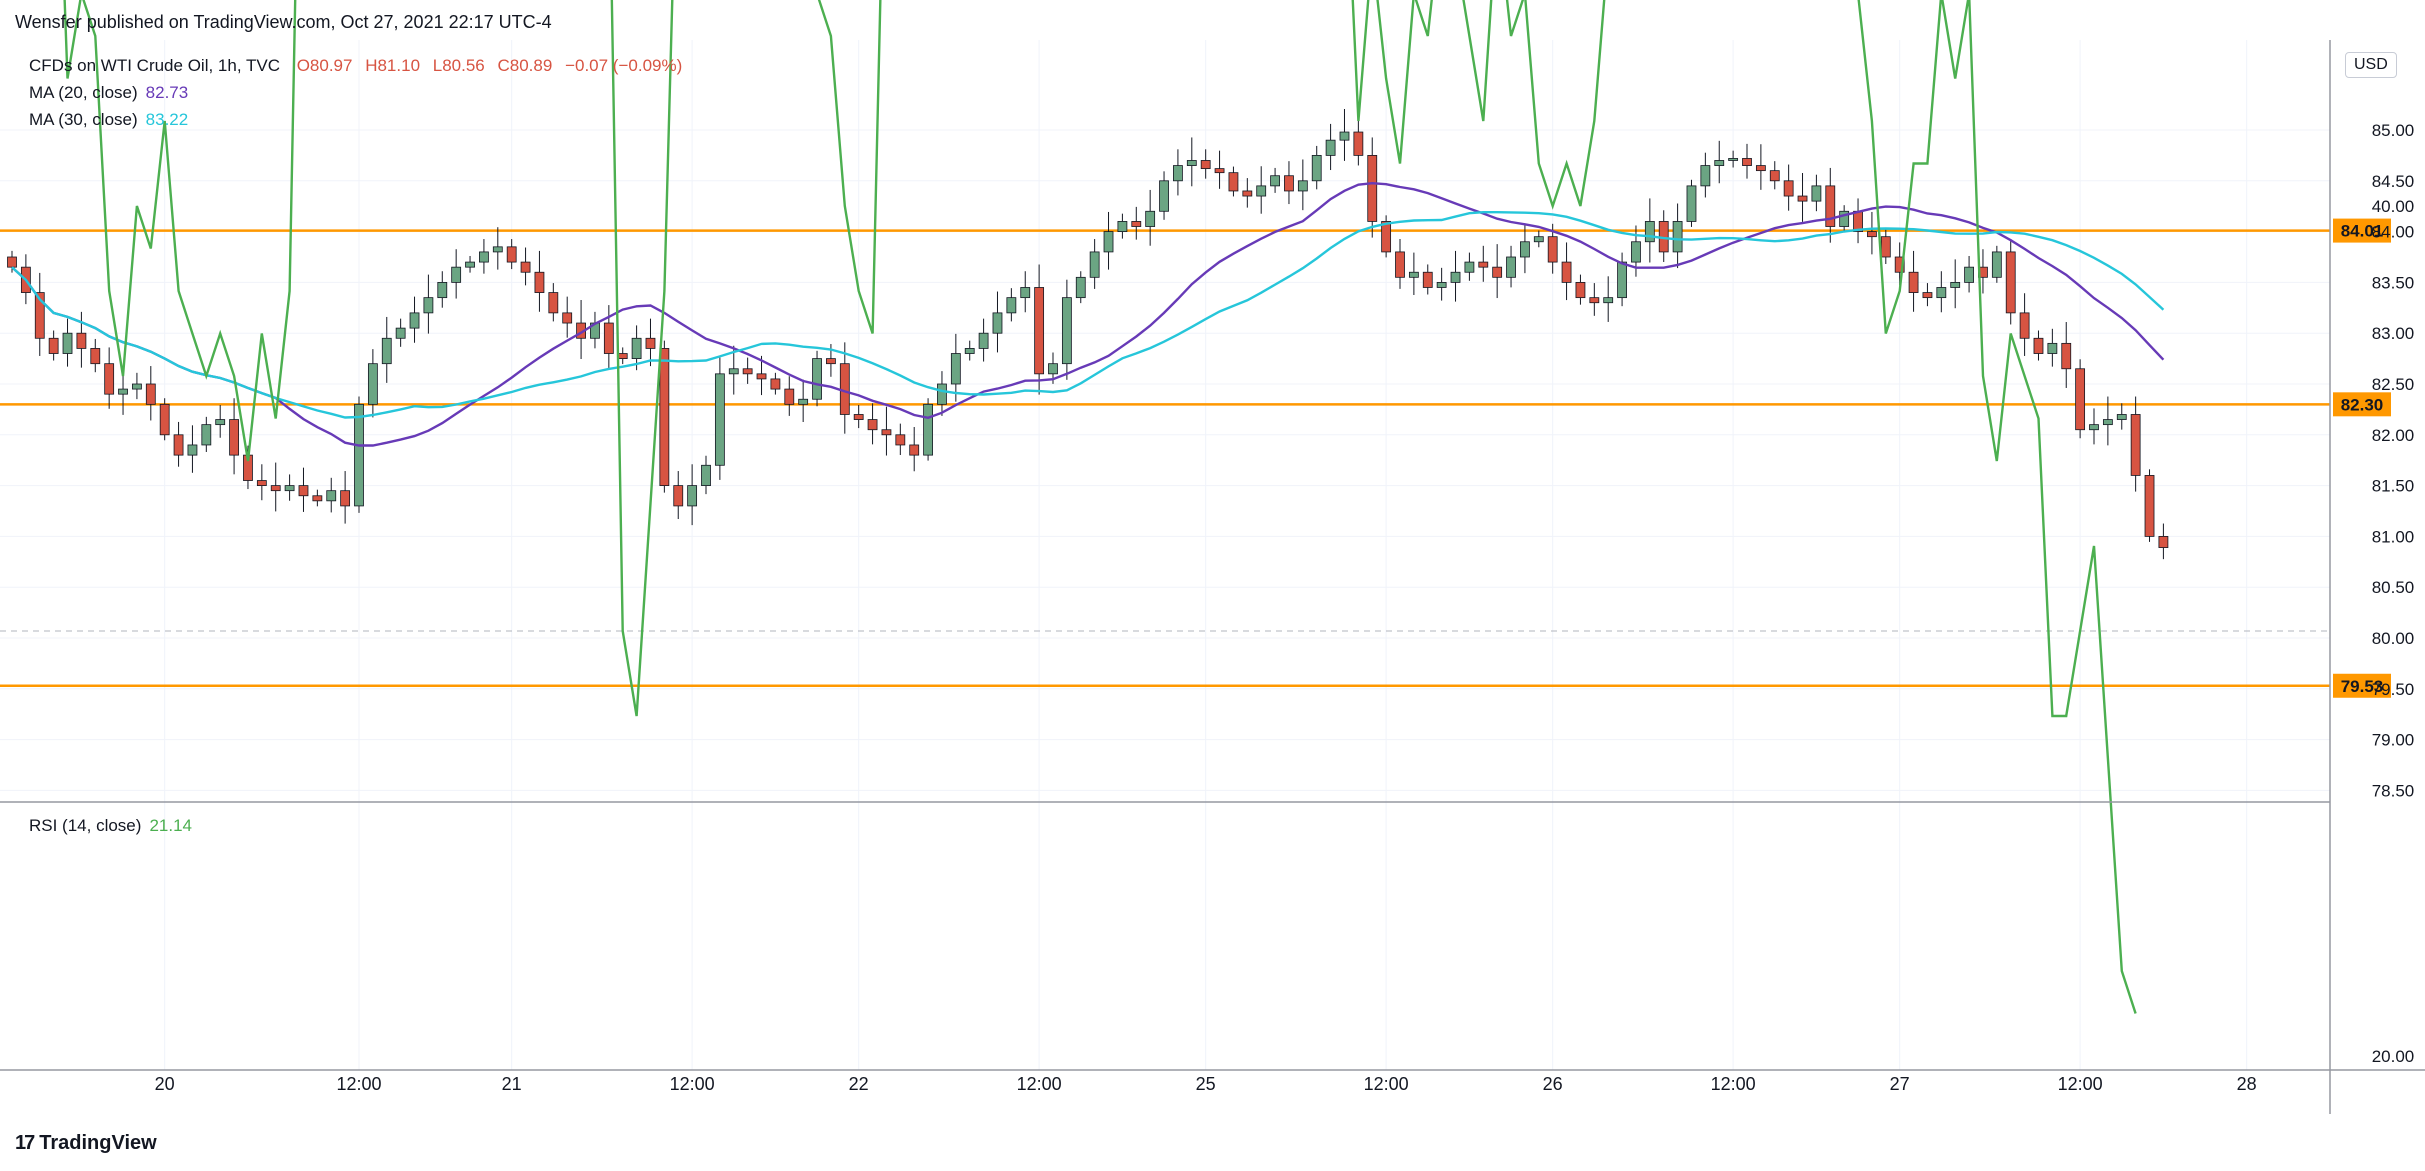 This screenshot has width=2425, height=1171. I want to click on rsi-tick-label: 20.00, so click(2393, 1056).